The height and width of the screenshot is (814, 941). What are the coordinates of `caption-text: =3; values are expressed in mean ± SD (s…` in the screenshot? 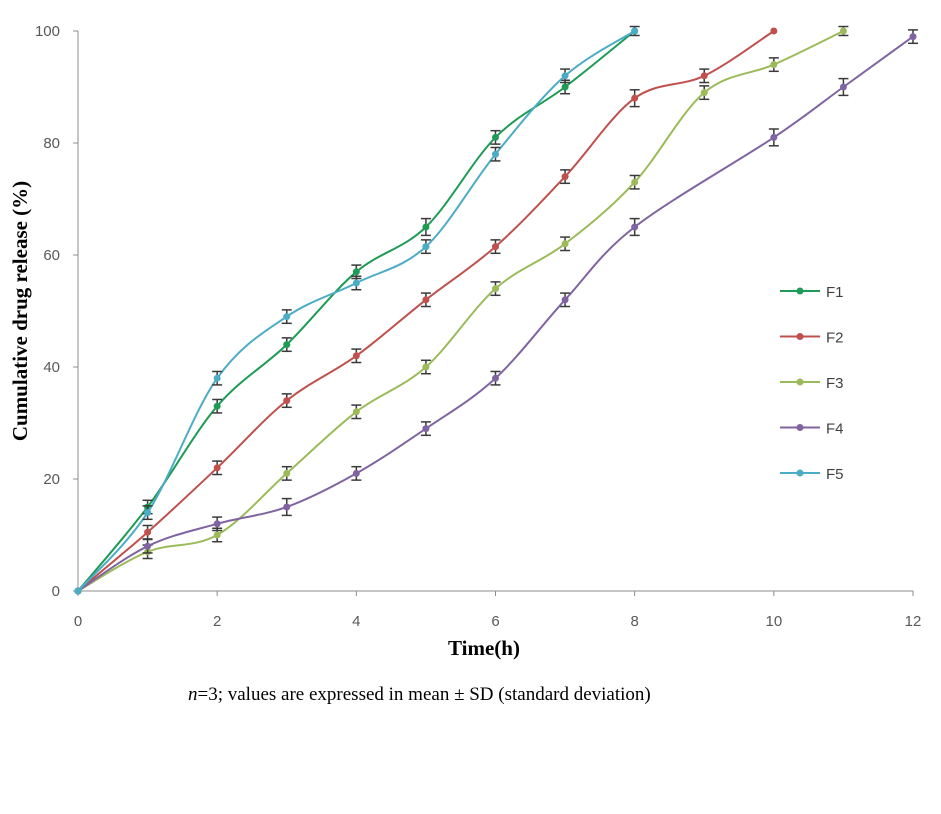 It's located at (424, 694).